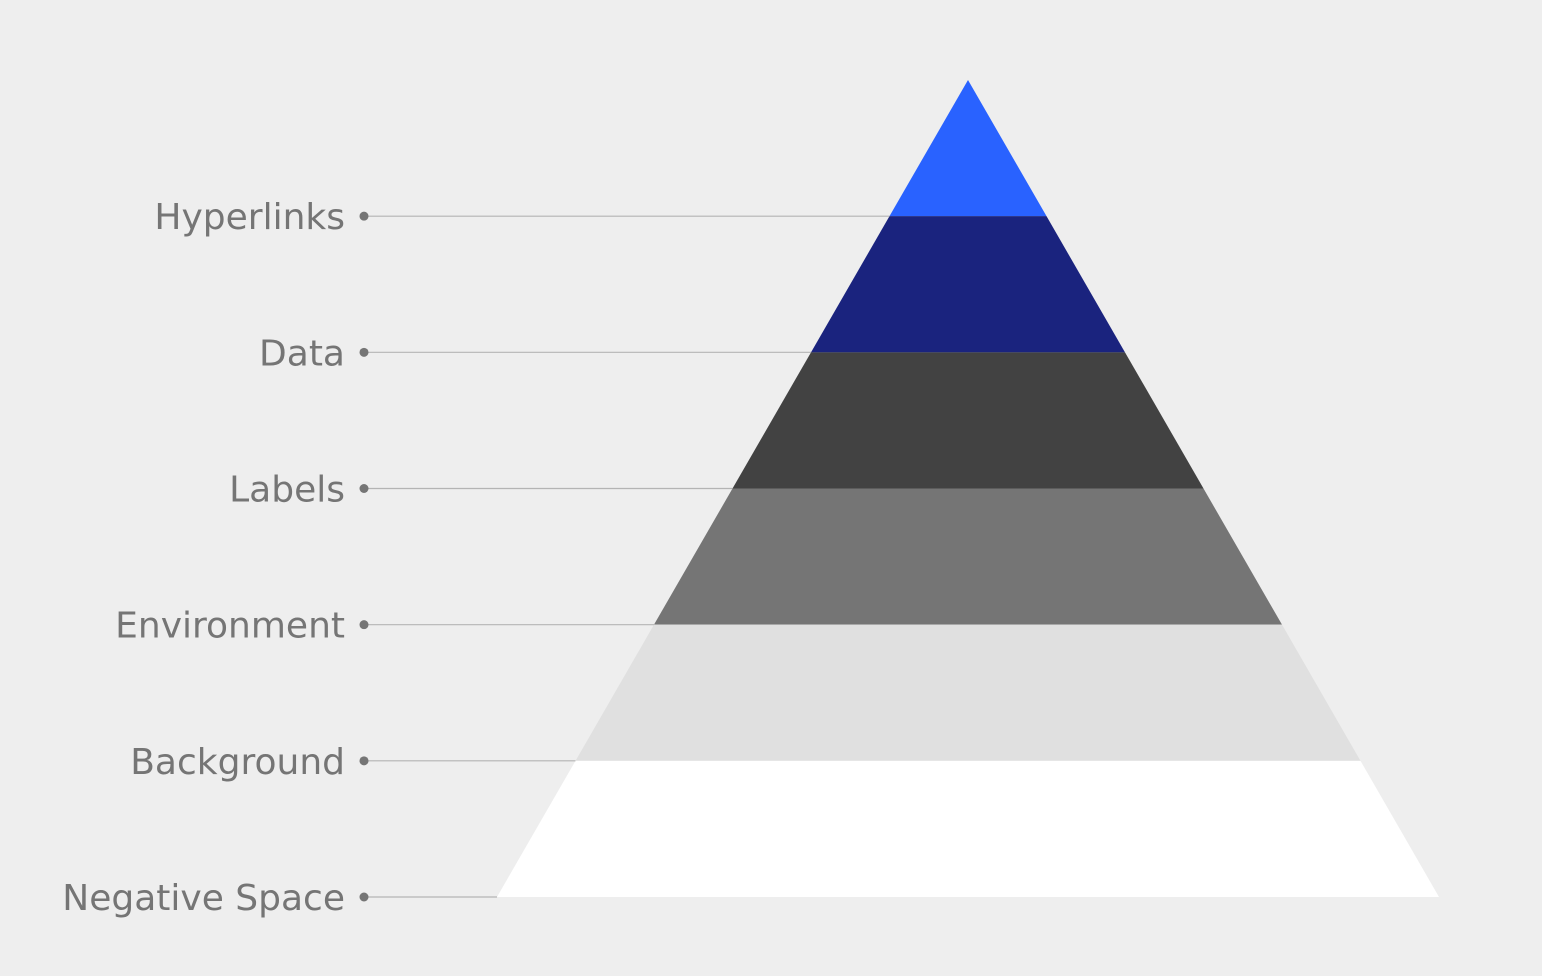  What do you see at coordinates (968, 692) in the screenshot?
I see `pyramid-layer-background` at bounding box center [968, 692].